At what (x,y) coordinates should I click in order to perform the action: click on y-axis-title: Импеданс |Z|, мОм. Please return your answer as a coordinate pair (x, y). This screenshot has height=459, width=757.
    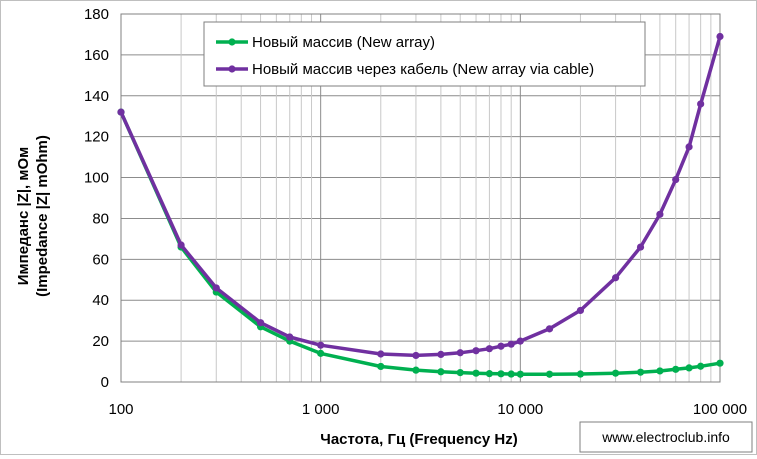
    Looking at the image, I should click on (23, 216).